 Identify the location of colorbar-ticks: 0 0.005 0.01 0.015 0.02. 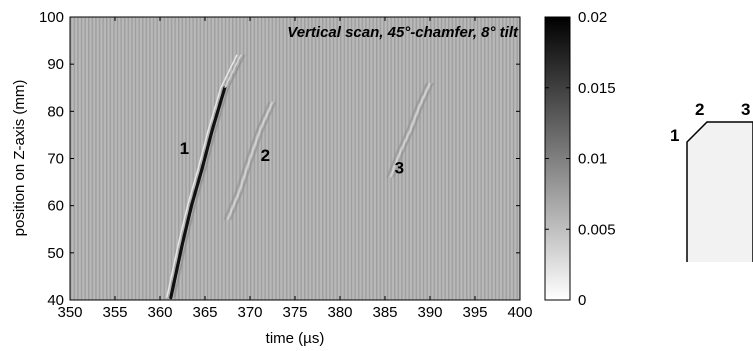
(580, 159).